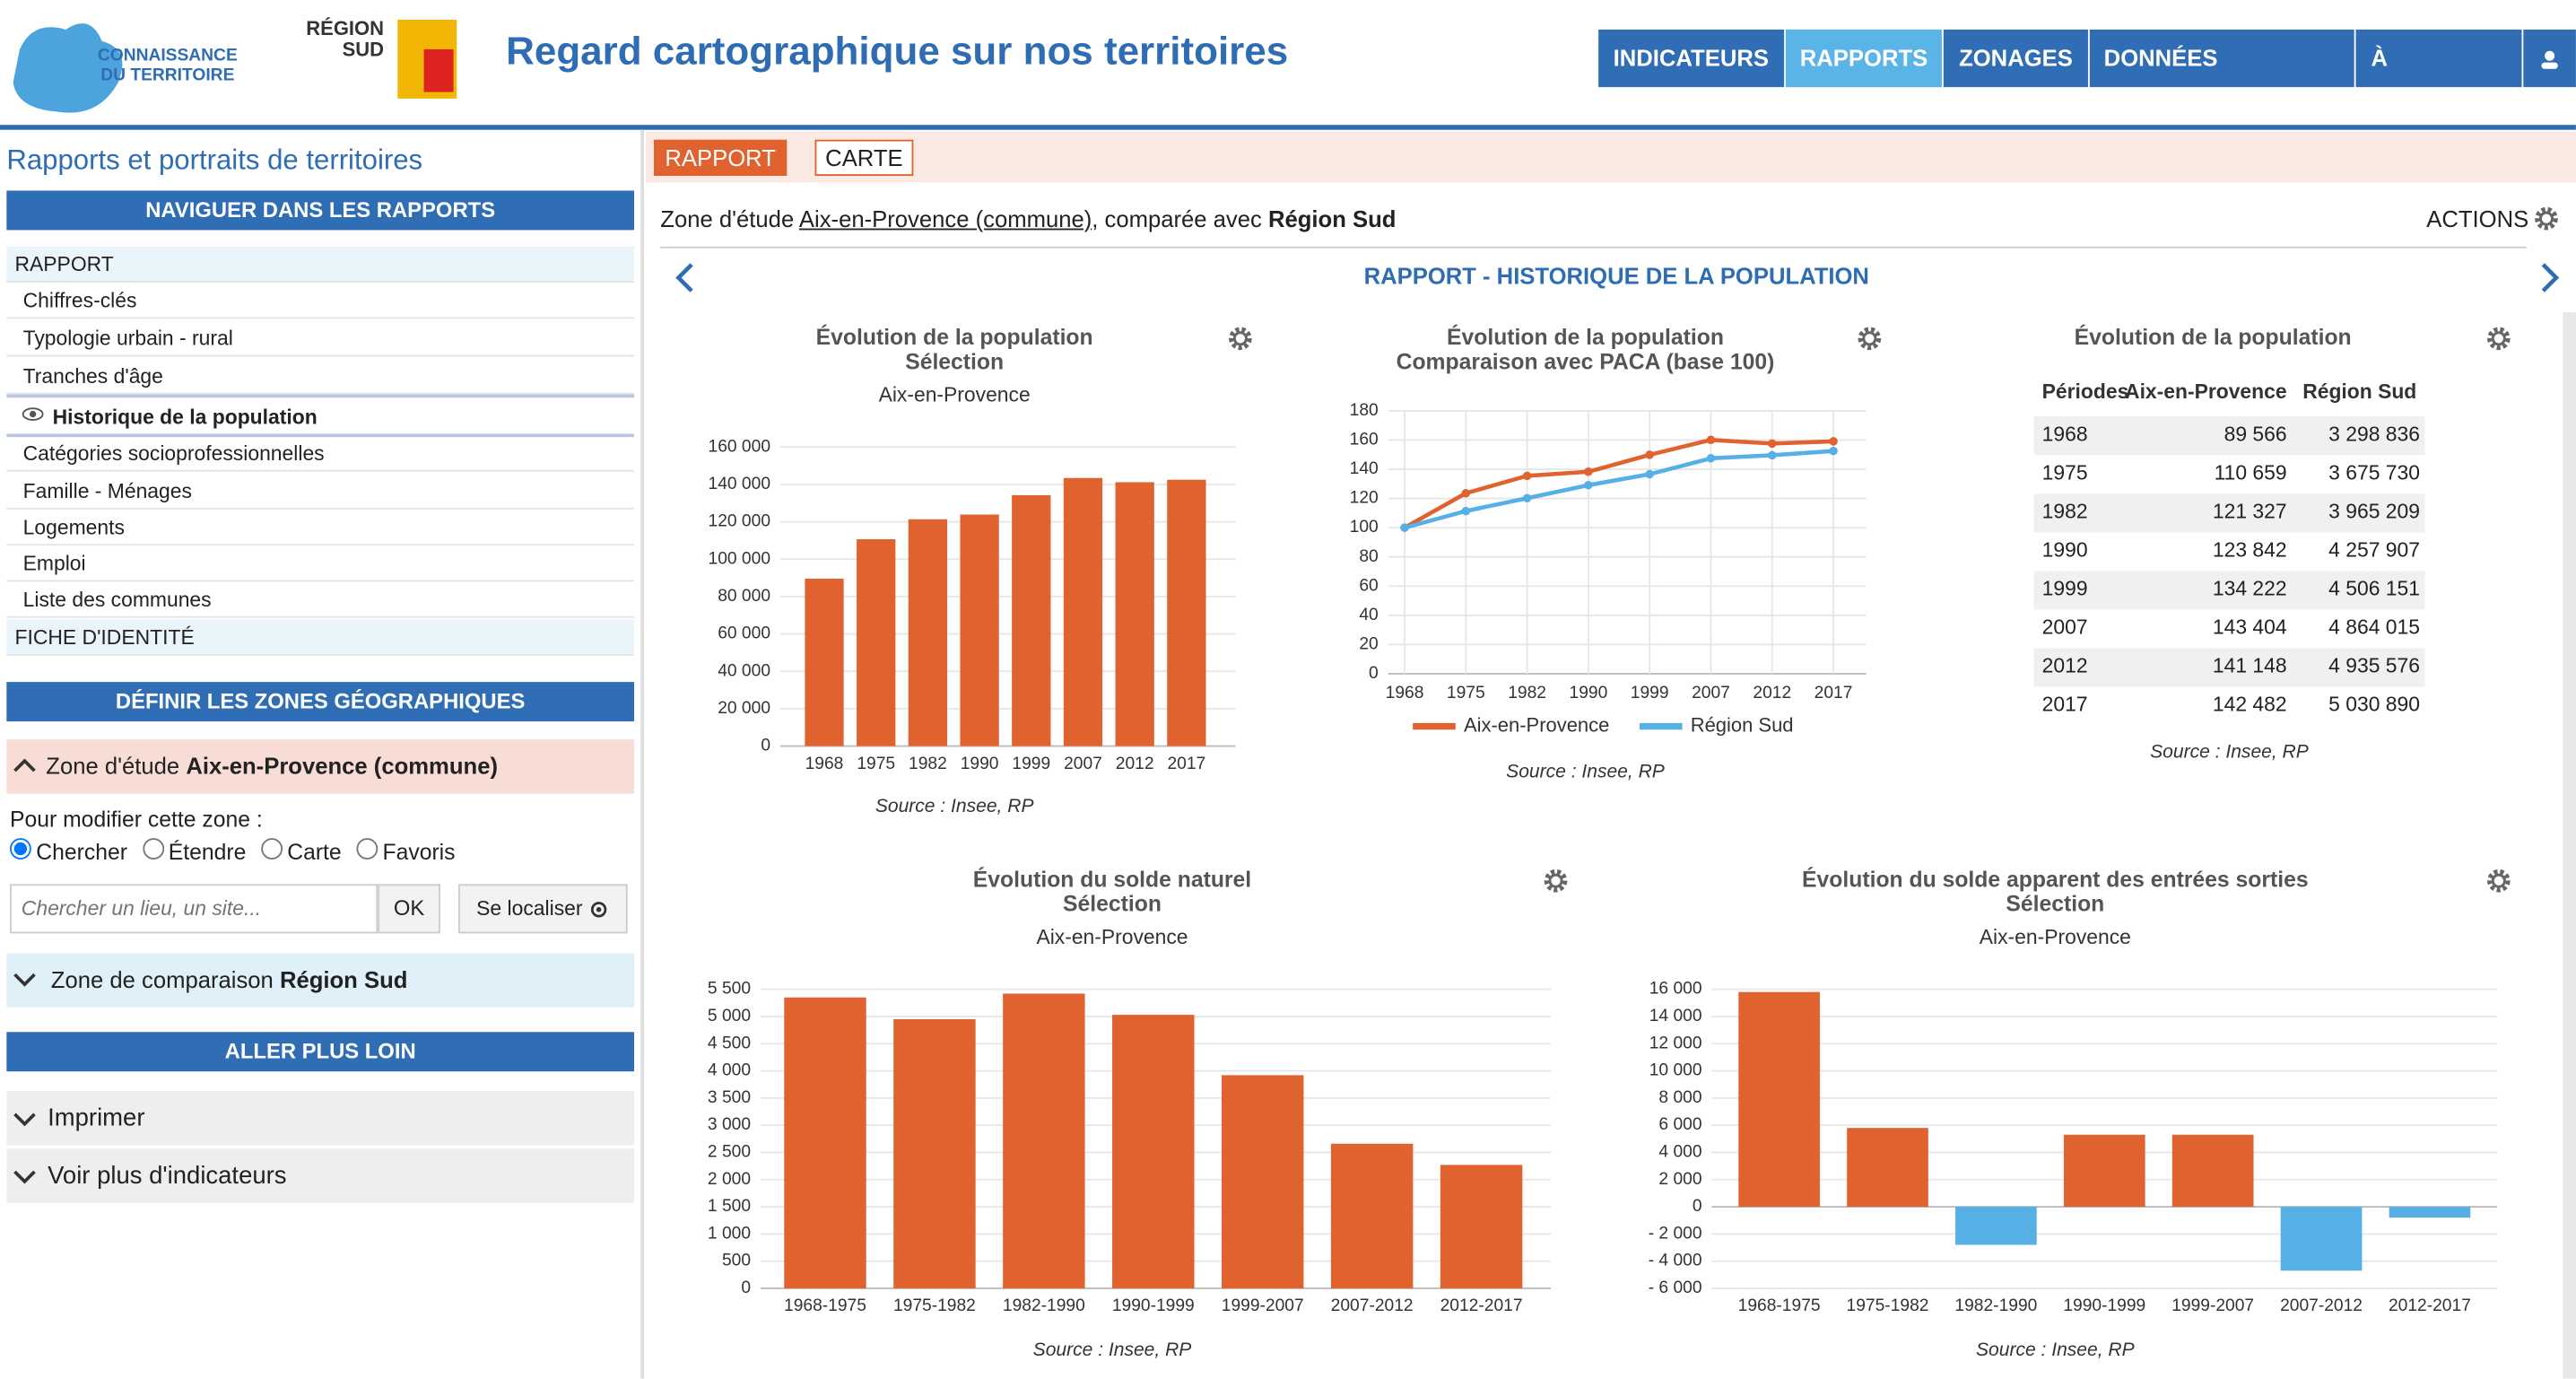 The width and height of the screenshot is (2576, 1379). I want to click on nav-link: Tranches d'âge, so click(320, 376).